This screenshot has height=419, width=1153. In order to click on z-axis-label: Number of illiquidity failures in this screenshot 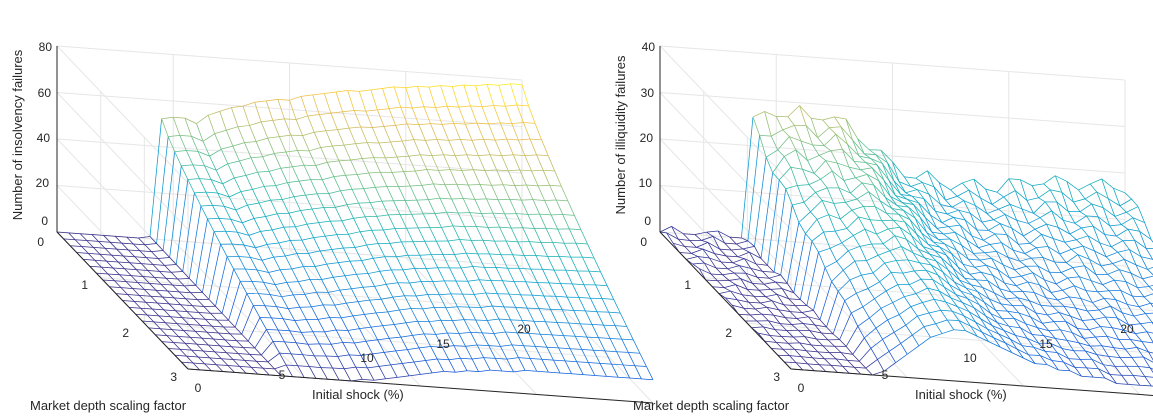, I will do `click(620, 134)`.